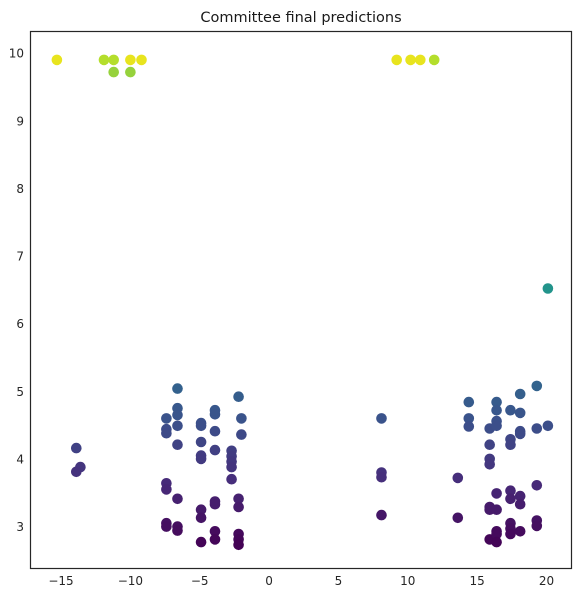  What do you see at coordinates (339, 581) in the screenshot?
I see `x-tick-label: 5` at bounding box center [339, 581].